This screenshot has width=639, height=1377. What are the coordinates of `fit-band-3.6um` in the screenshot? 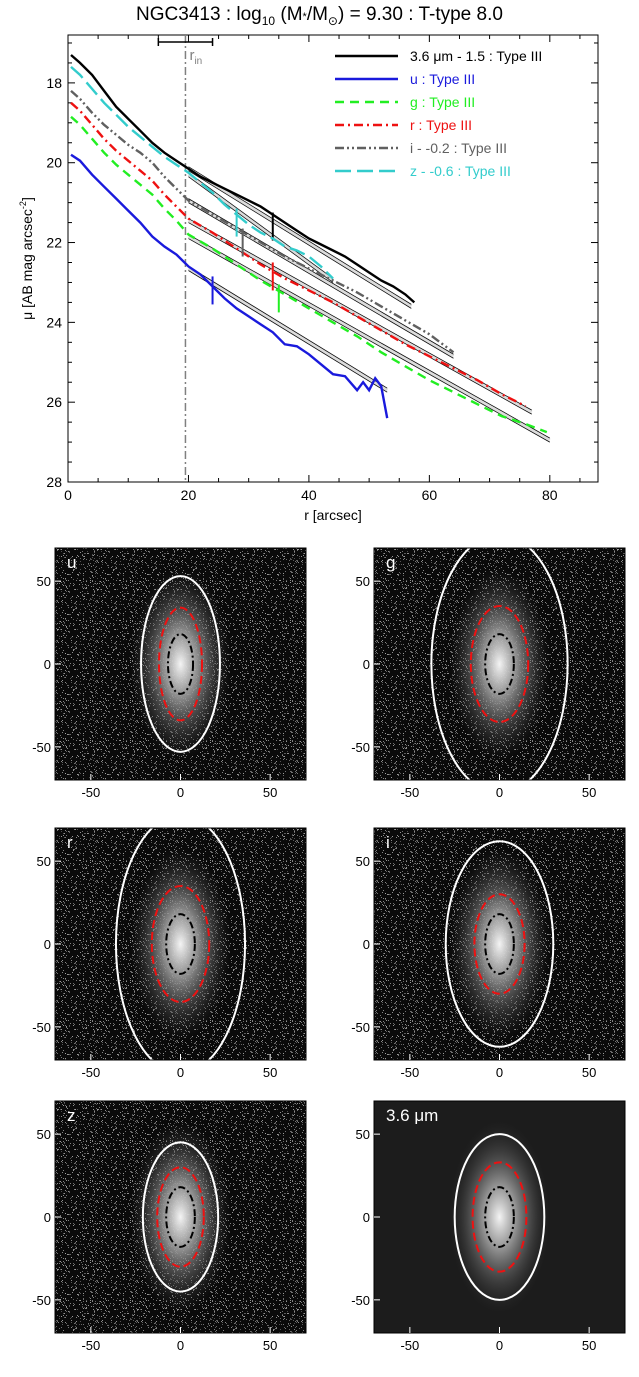 It's located at (300, 237).